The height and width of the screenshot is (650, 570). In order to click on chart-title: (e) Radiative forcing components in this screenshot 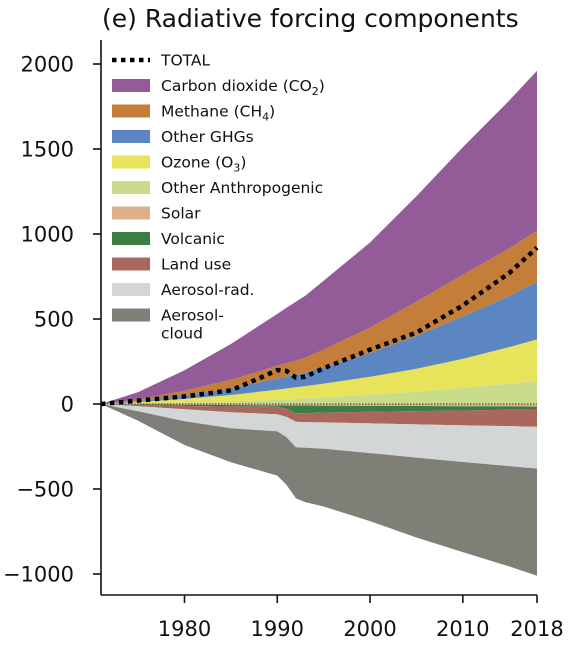, I will do `click(310, 18)`.